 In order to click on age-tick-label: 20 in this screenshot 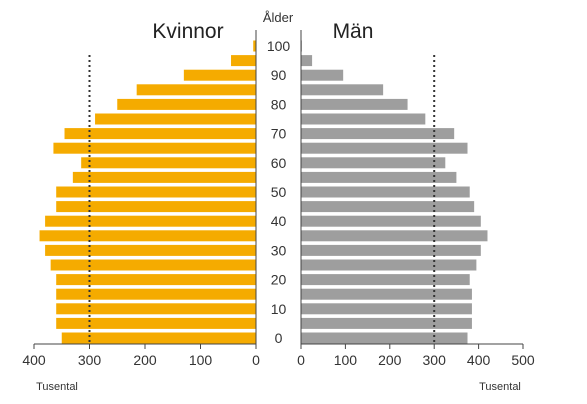, I will do `click(279, 280)`.